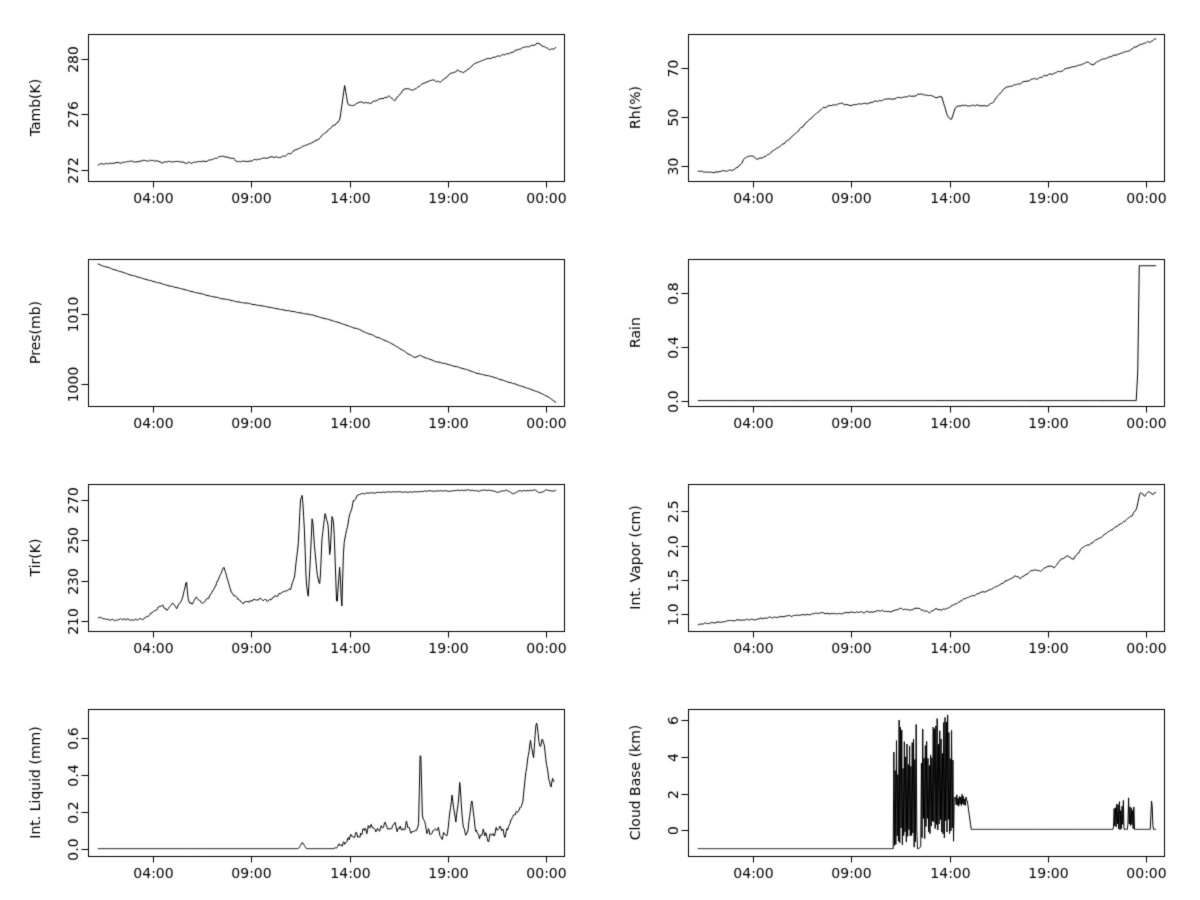 The image size is (1200, 900). I want to click on chart-pressure, so click(300, 337).